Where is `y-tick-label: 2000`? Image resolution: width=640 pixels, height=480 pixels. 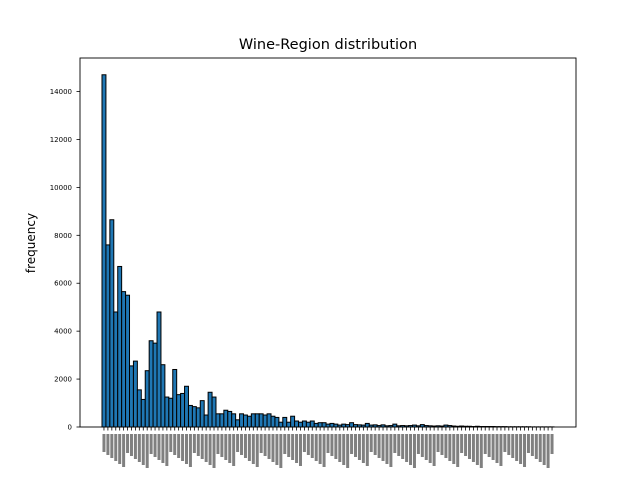
y-tick-label: 2000 is located at coordinates (63, 380).